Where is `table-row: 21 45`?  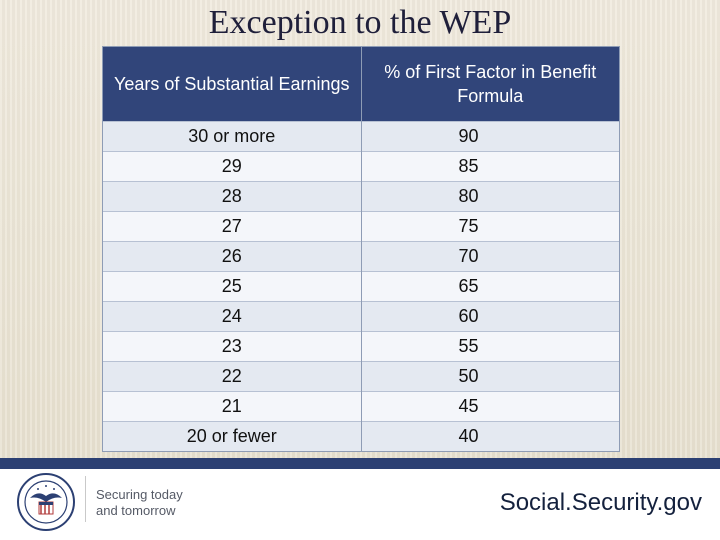
table-row: 21 45 is located at coordinates (361, 406).